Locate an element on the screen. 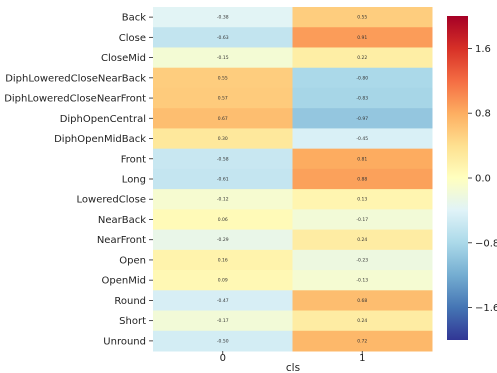 This screenshot has height=373, width=497. cell-value-label: -0.97 is located at coordinates (362, 119).